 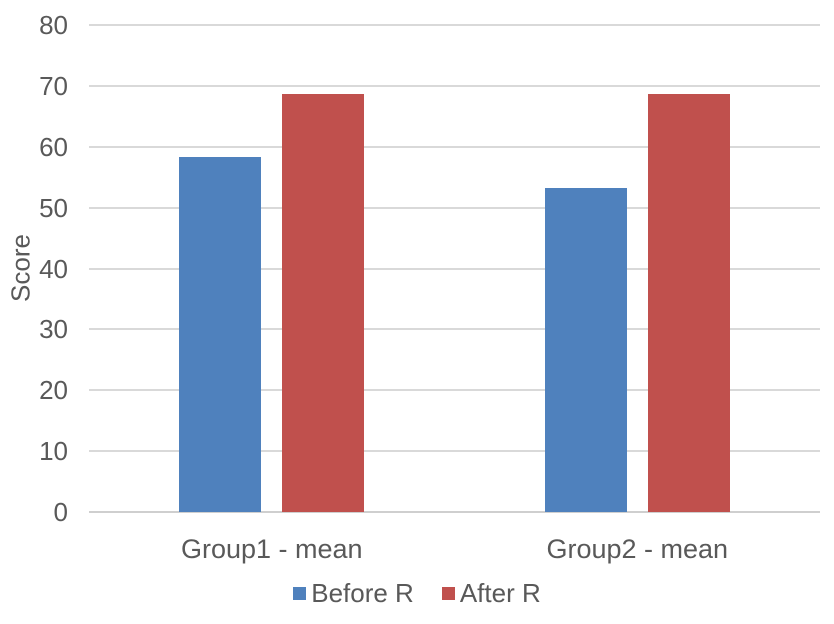 I want to click on y-tick-label: 30, so click(x=53, y=329).